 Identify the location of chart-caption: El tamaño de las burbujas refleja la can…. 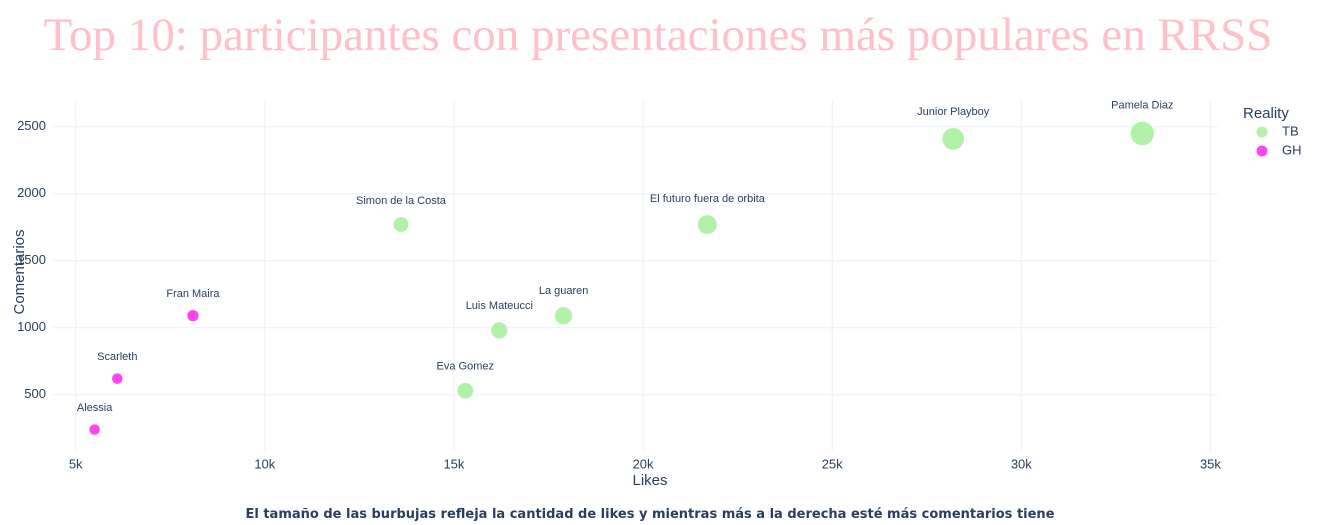
(649, 514).